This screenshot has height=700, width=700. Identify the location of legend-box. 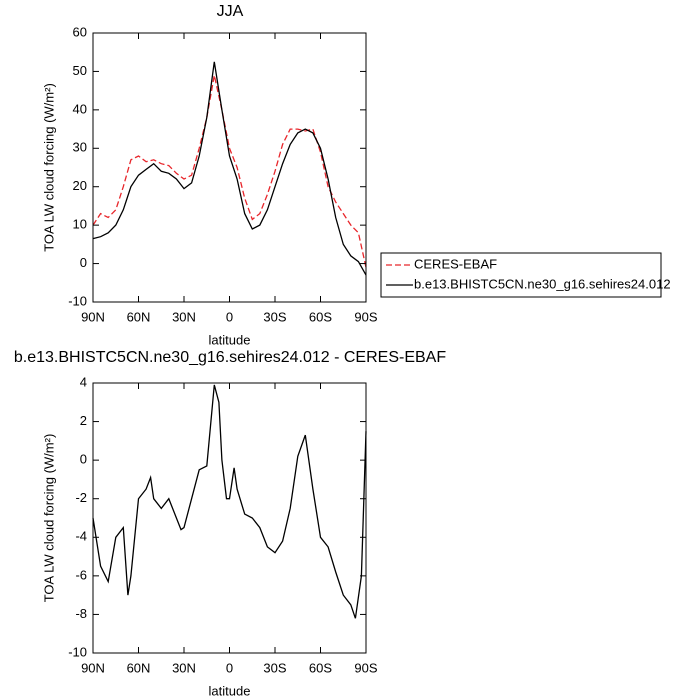
(521, 275).